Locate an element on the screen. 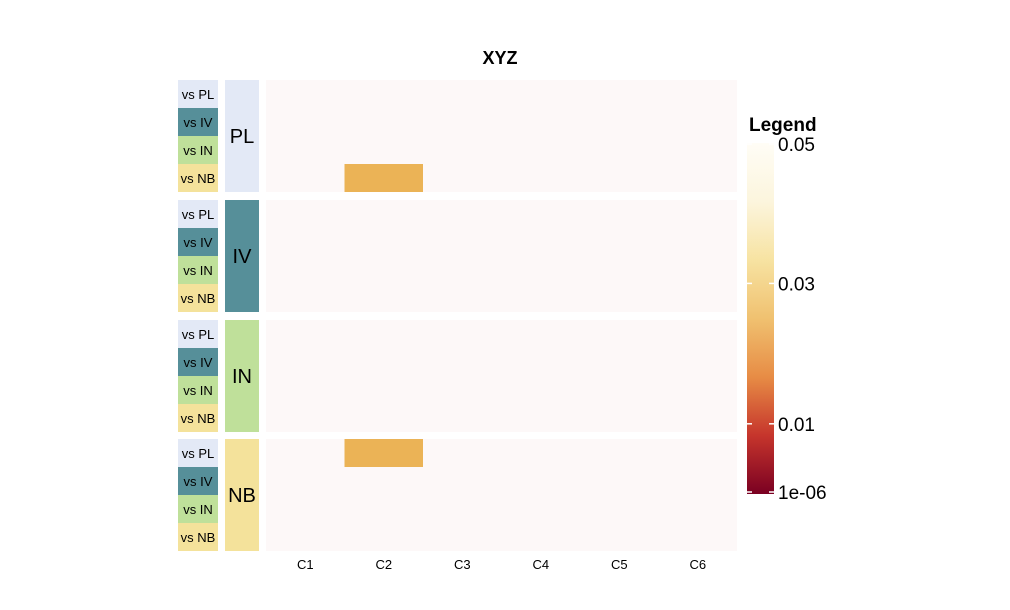 This screenshot has height=610, width=1010. row-label-iv-in: vs IN is located at coordinates (198, 270).